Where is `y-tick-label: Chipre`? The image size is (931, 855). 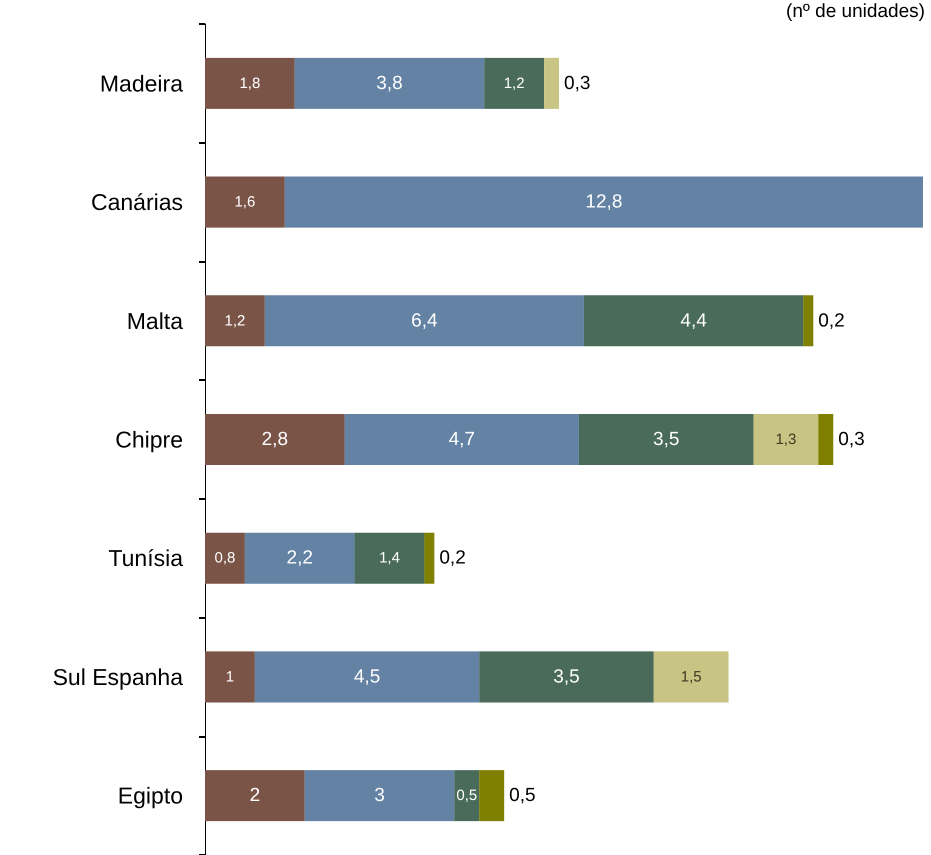
y-tick-label: Chipre is located at coordinates (149, 439).